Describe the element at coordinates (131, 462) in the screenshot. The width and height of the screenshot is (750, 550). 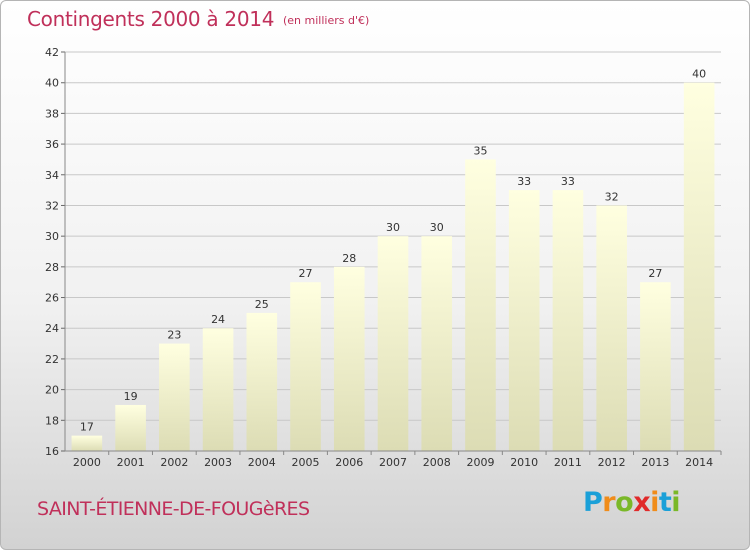
I see `x-tick-label: 2001` at that location.